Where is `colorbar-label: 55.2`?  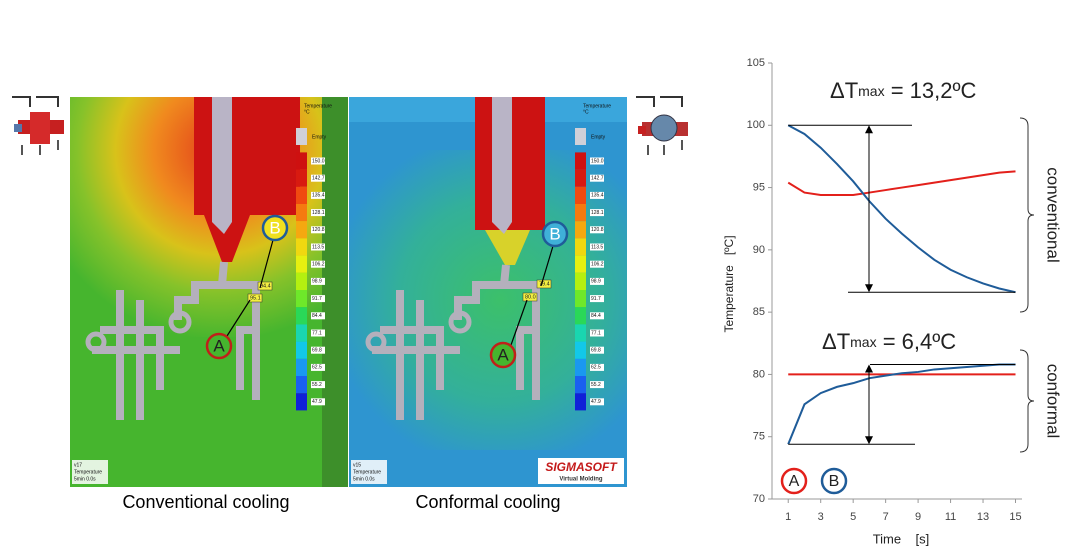 colorbar-label: 55.2 is located at coordinates (596, 385).